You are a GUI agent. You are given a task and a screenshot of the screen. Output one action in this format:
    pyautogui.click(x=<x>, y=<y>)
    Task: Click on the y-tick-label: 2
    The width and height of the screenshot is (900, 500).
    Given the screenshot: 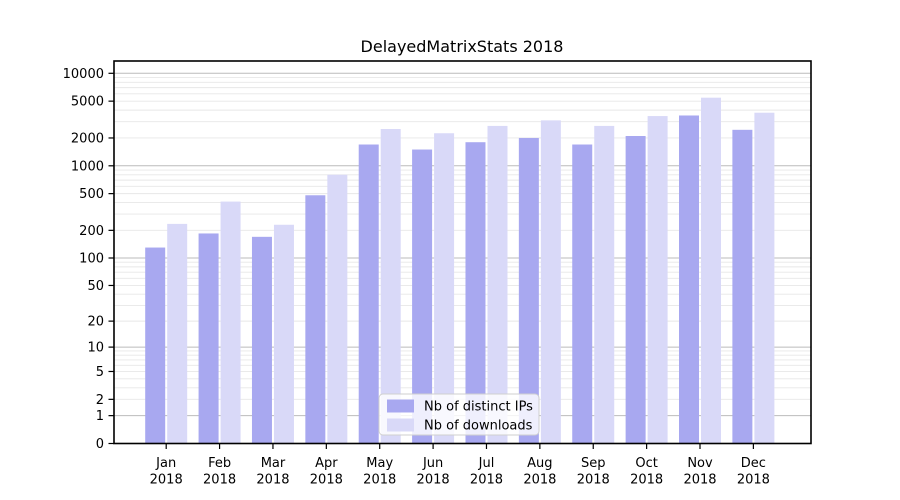 What is the action you would take?
    pyautogui.click(x=100, y=400)
    